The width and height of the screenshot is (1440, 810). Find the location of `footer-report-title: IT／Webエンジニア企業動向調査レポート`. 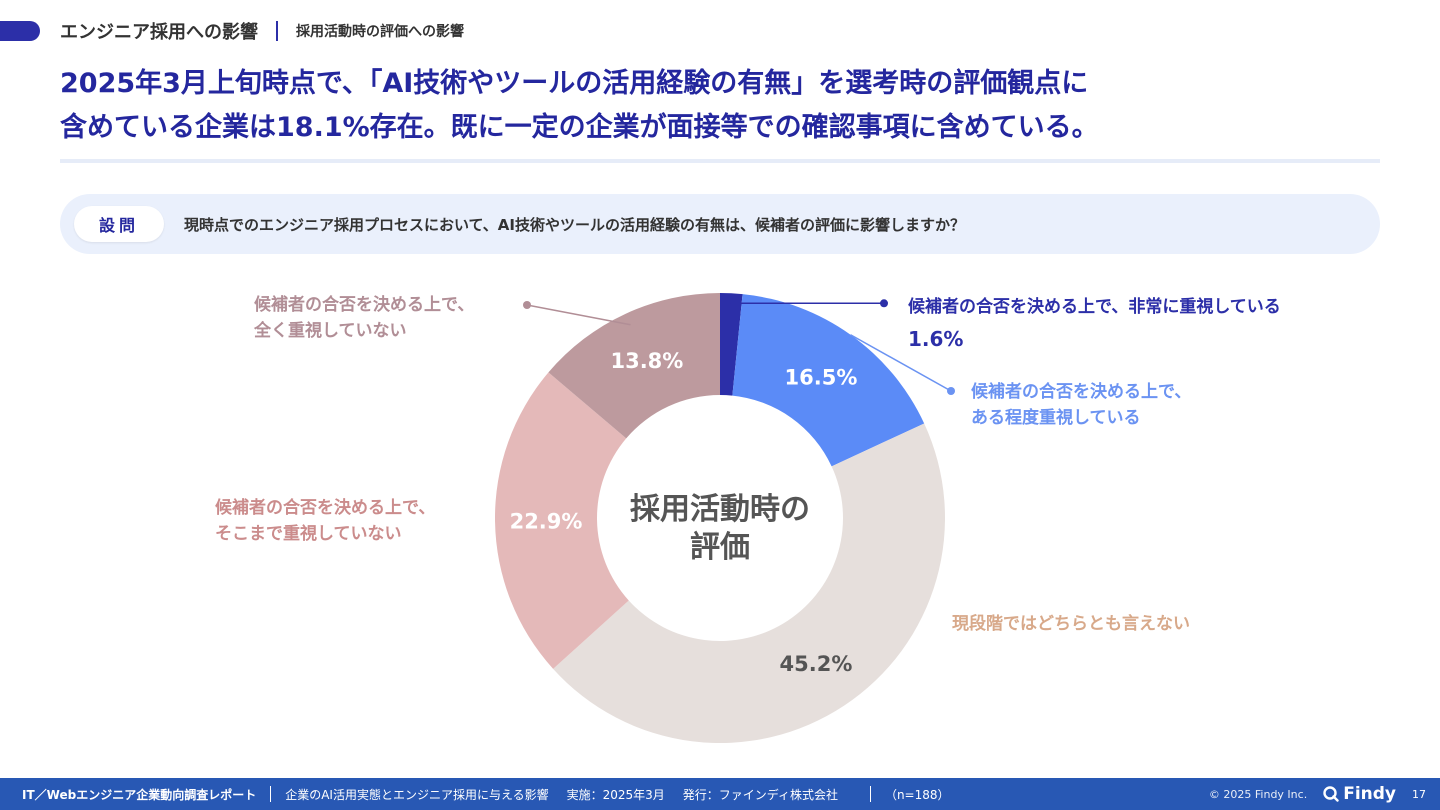

footer-report-title: IT／Webエンジニア企業動向調査レポート is located at coordinates (139, 794).